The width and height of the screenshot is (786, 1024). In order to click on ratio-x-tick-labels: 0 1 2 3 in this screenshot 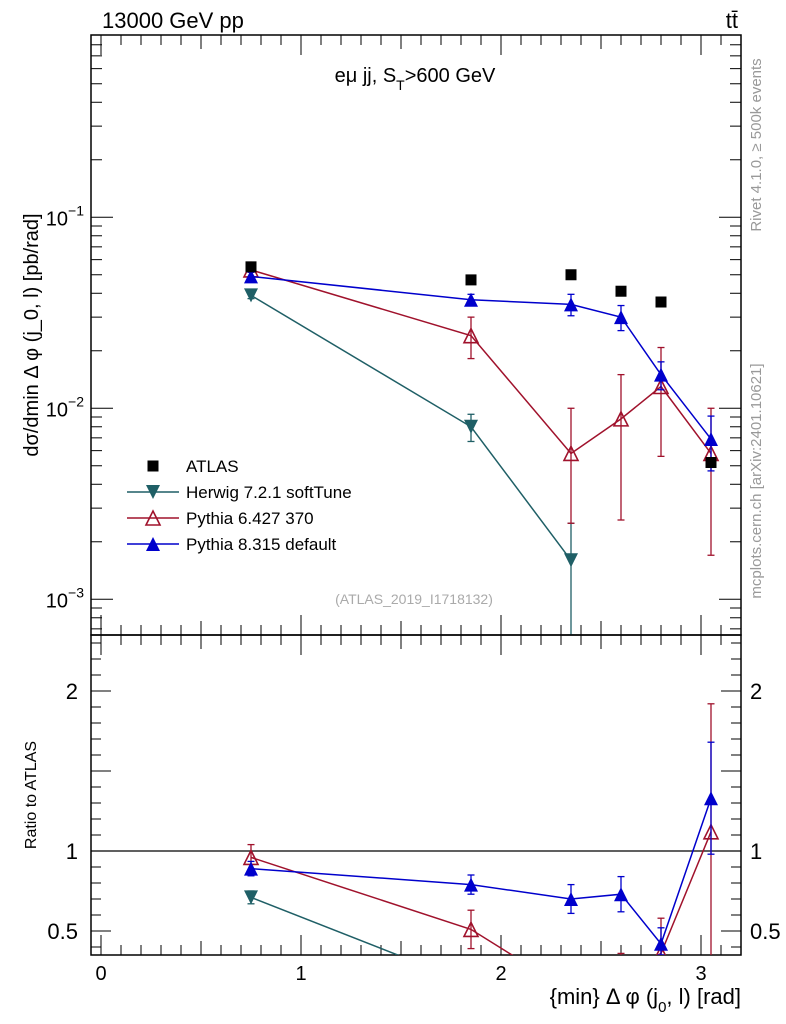, I will do `click(400, 974)`.